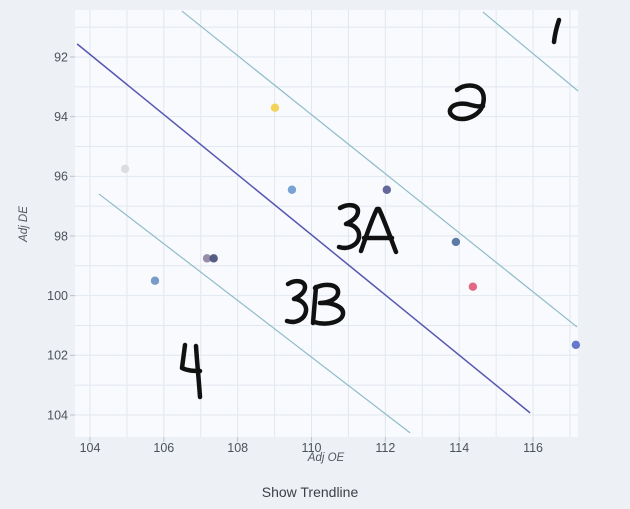 Image resolution: width=630 pixels, height=509 pixels. Describe the element at coordinates (310, 492) in the screenshot. I see `show-trendline-button: Show Trendline` at that location.